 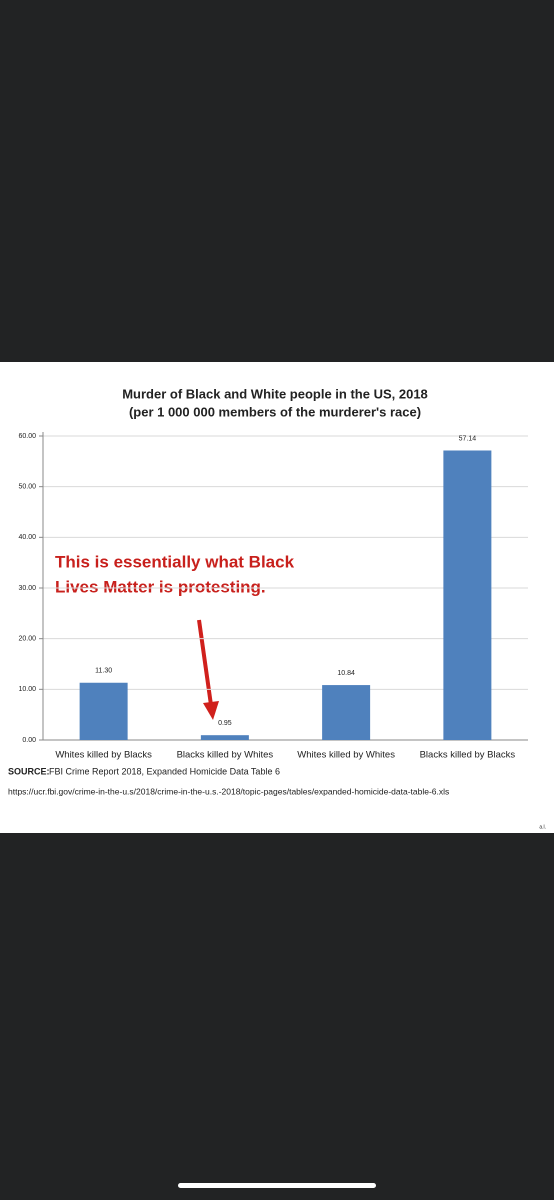 I want to click on x-tick-label: Blacks killed by Blacks, so click(x=468, y=755).